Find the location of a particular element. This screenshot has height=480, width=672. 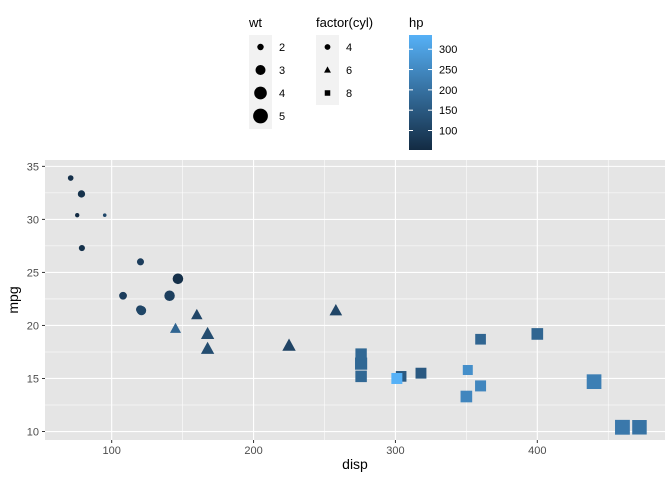

legend-shape-key-square is located at coordinates (327, 93).